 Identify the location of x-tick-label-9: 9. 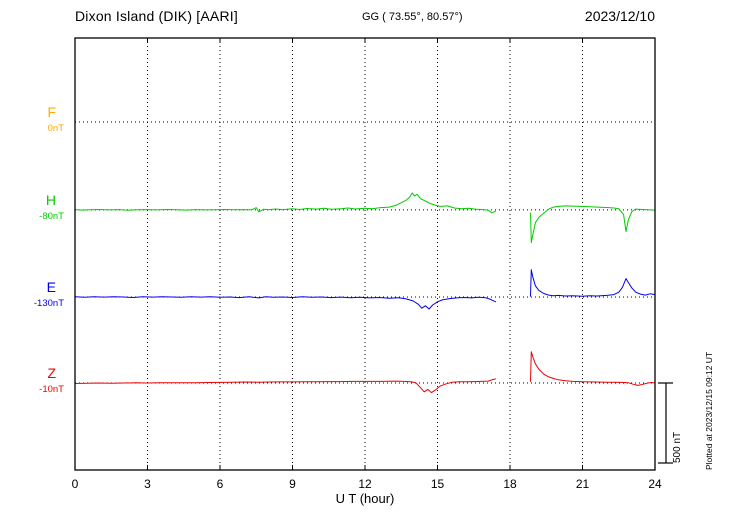
(292, 484).